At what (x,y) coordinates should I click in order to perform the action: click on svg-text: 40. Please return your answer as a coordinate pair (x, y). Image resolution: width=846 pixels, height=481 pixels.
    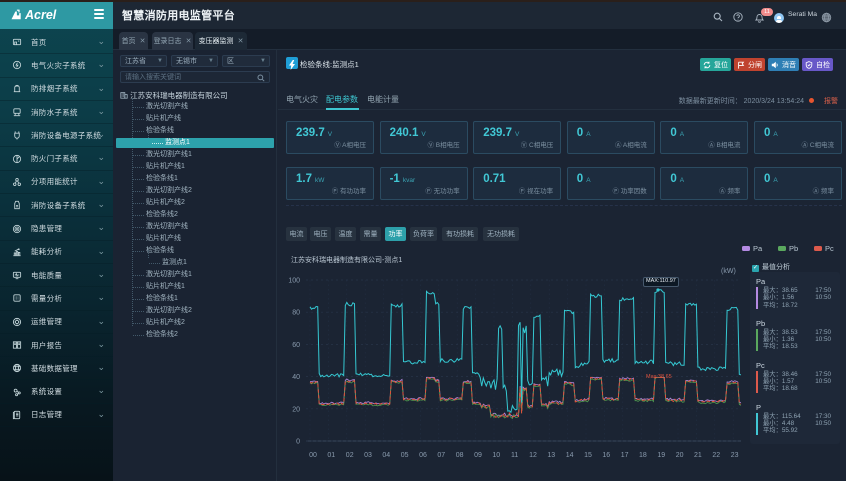
    Looking at the image, I should click on (296, 377).